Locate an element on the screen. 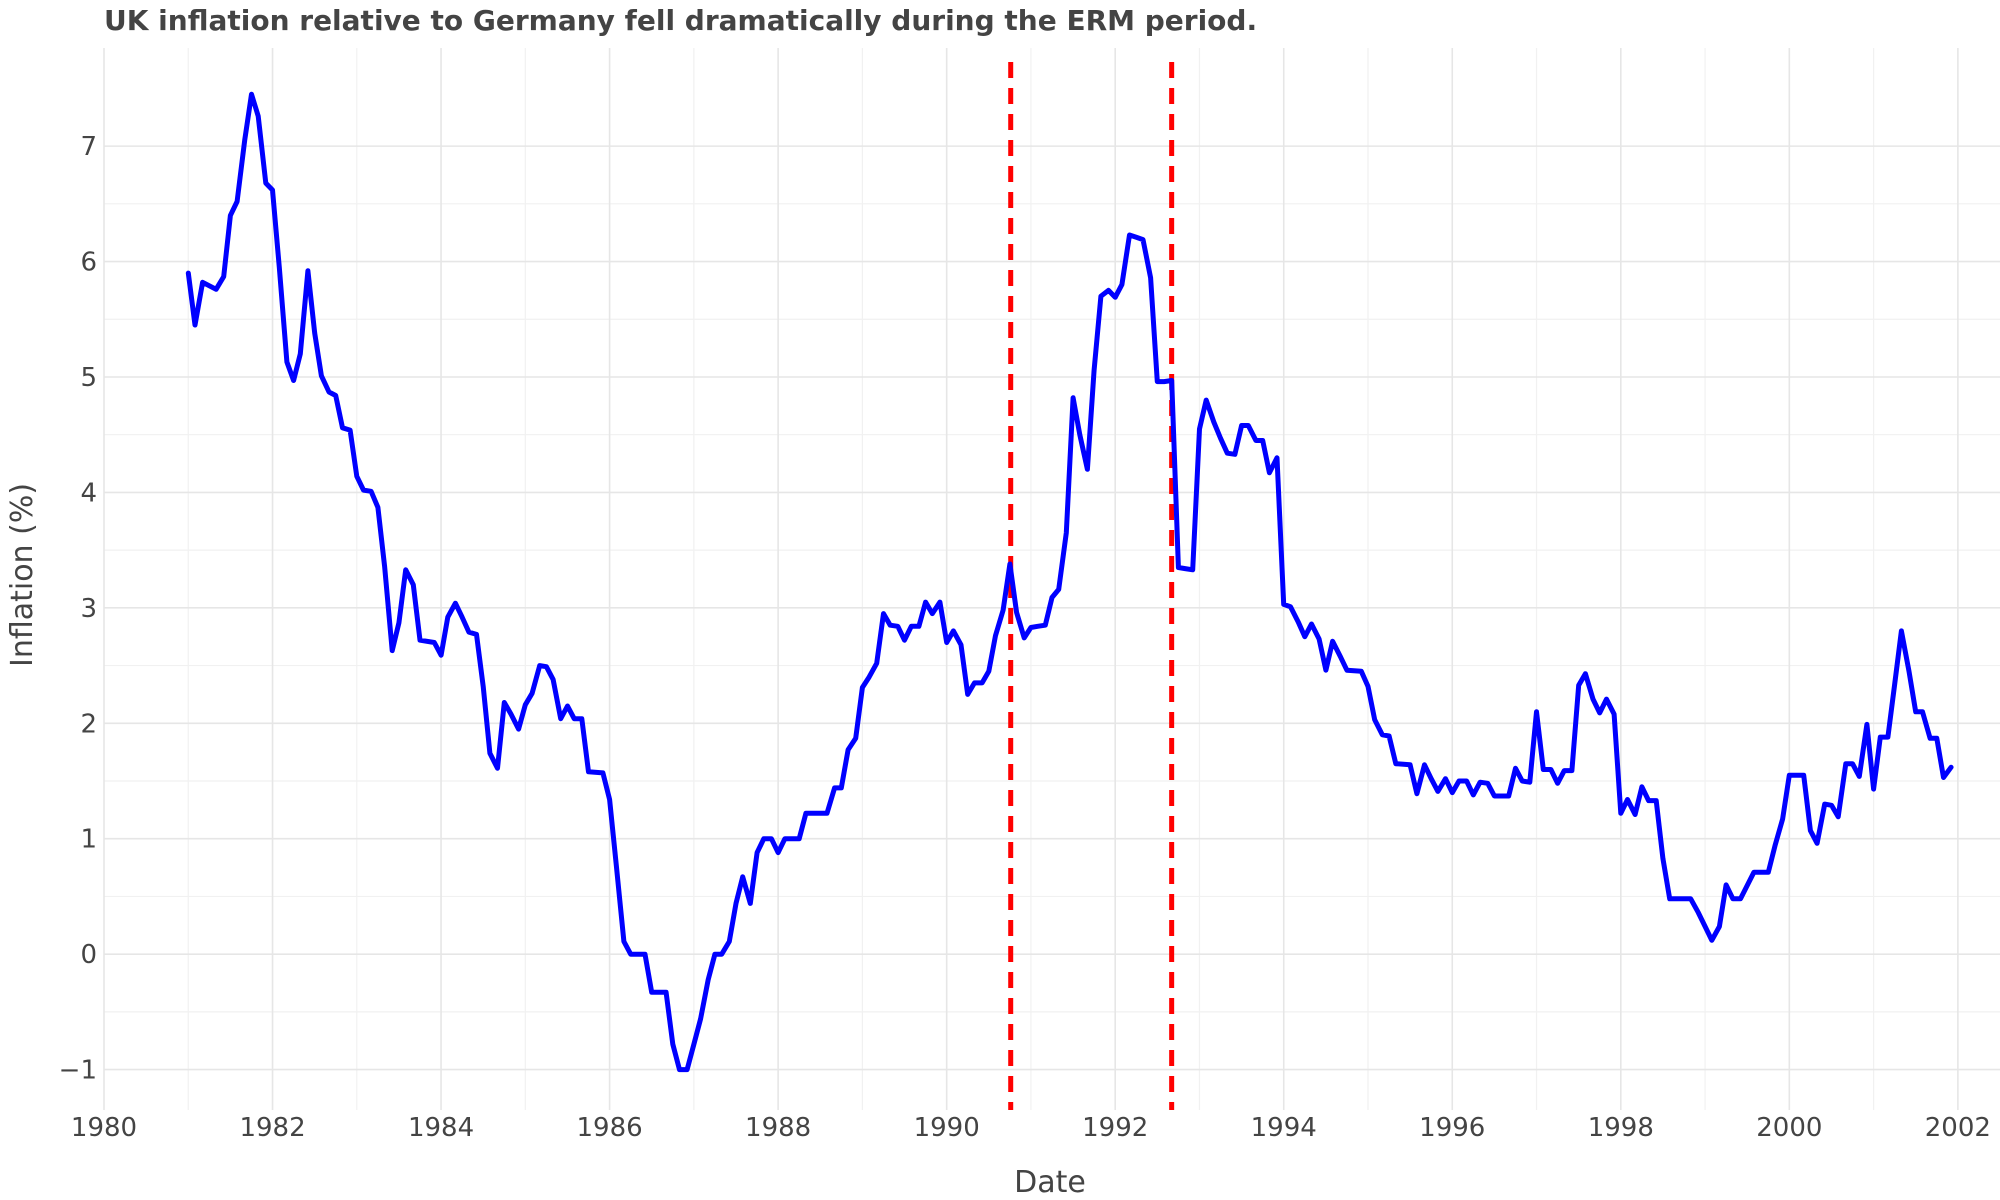  y-tick-label: 7 is located at coordinates (88, 147).